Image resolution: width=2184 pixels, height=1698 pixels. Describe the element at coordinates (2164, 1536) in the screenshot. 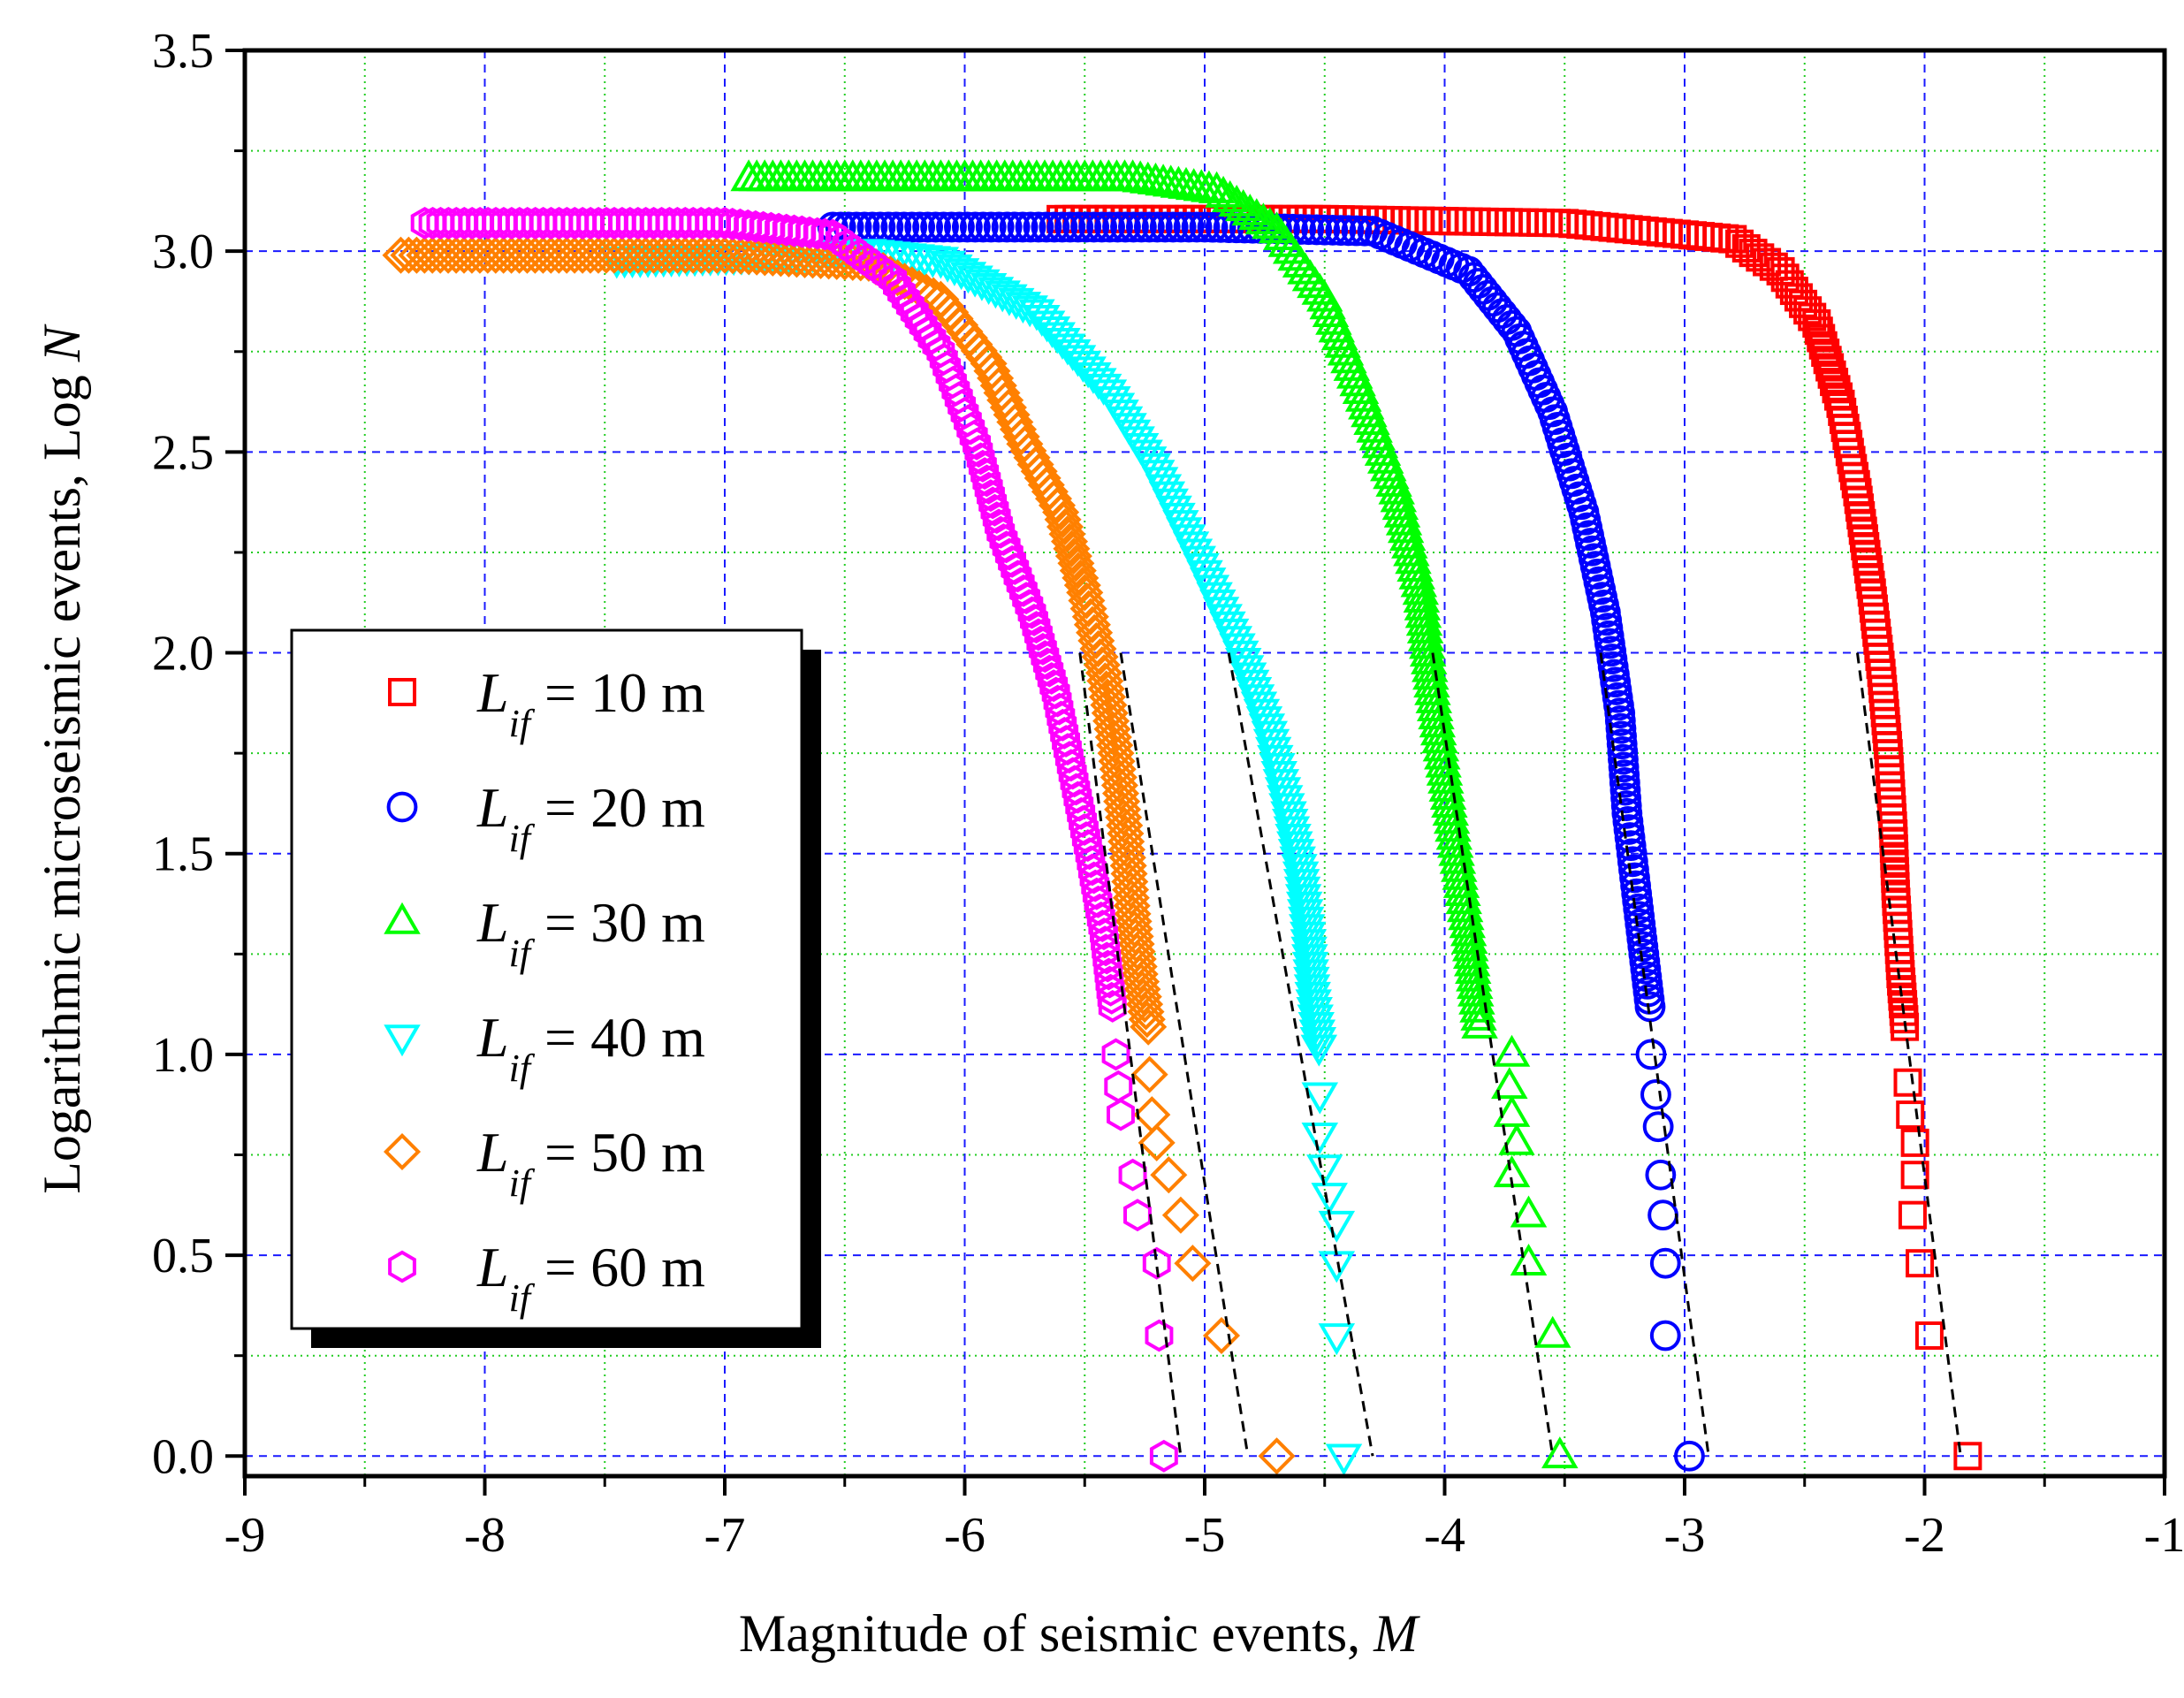

I see `x-tick-label: -1` at that location.